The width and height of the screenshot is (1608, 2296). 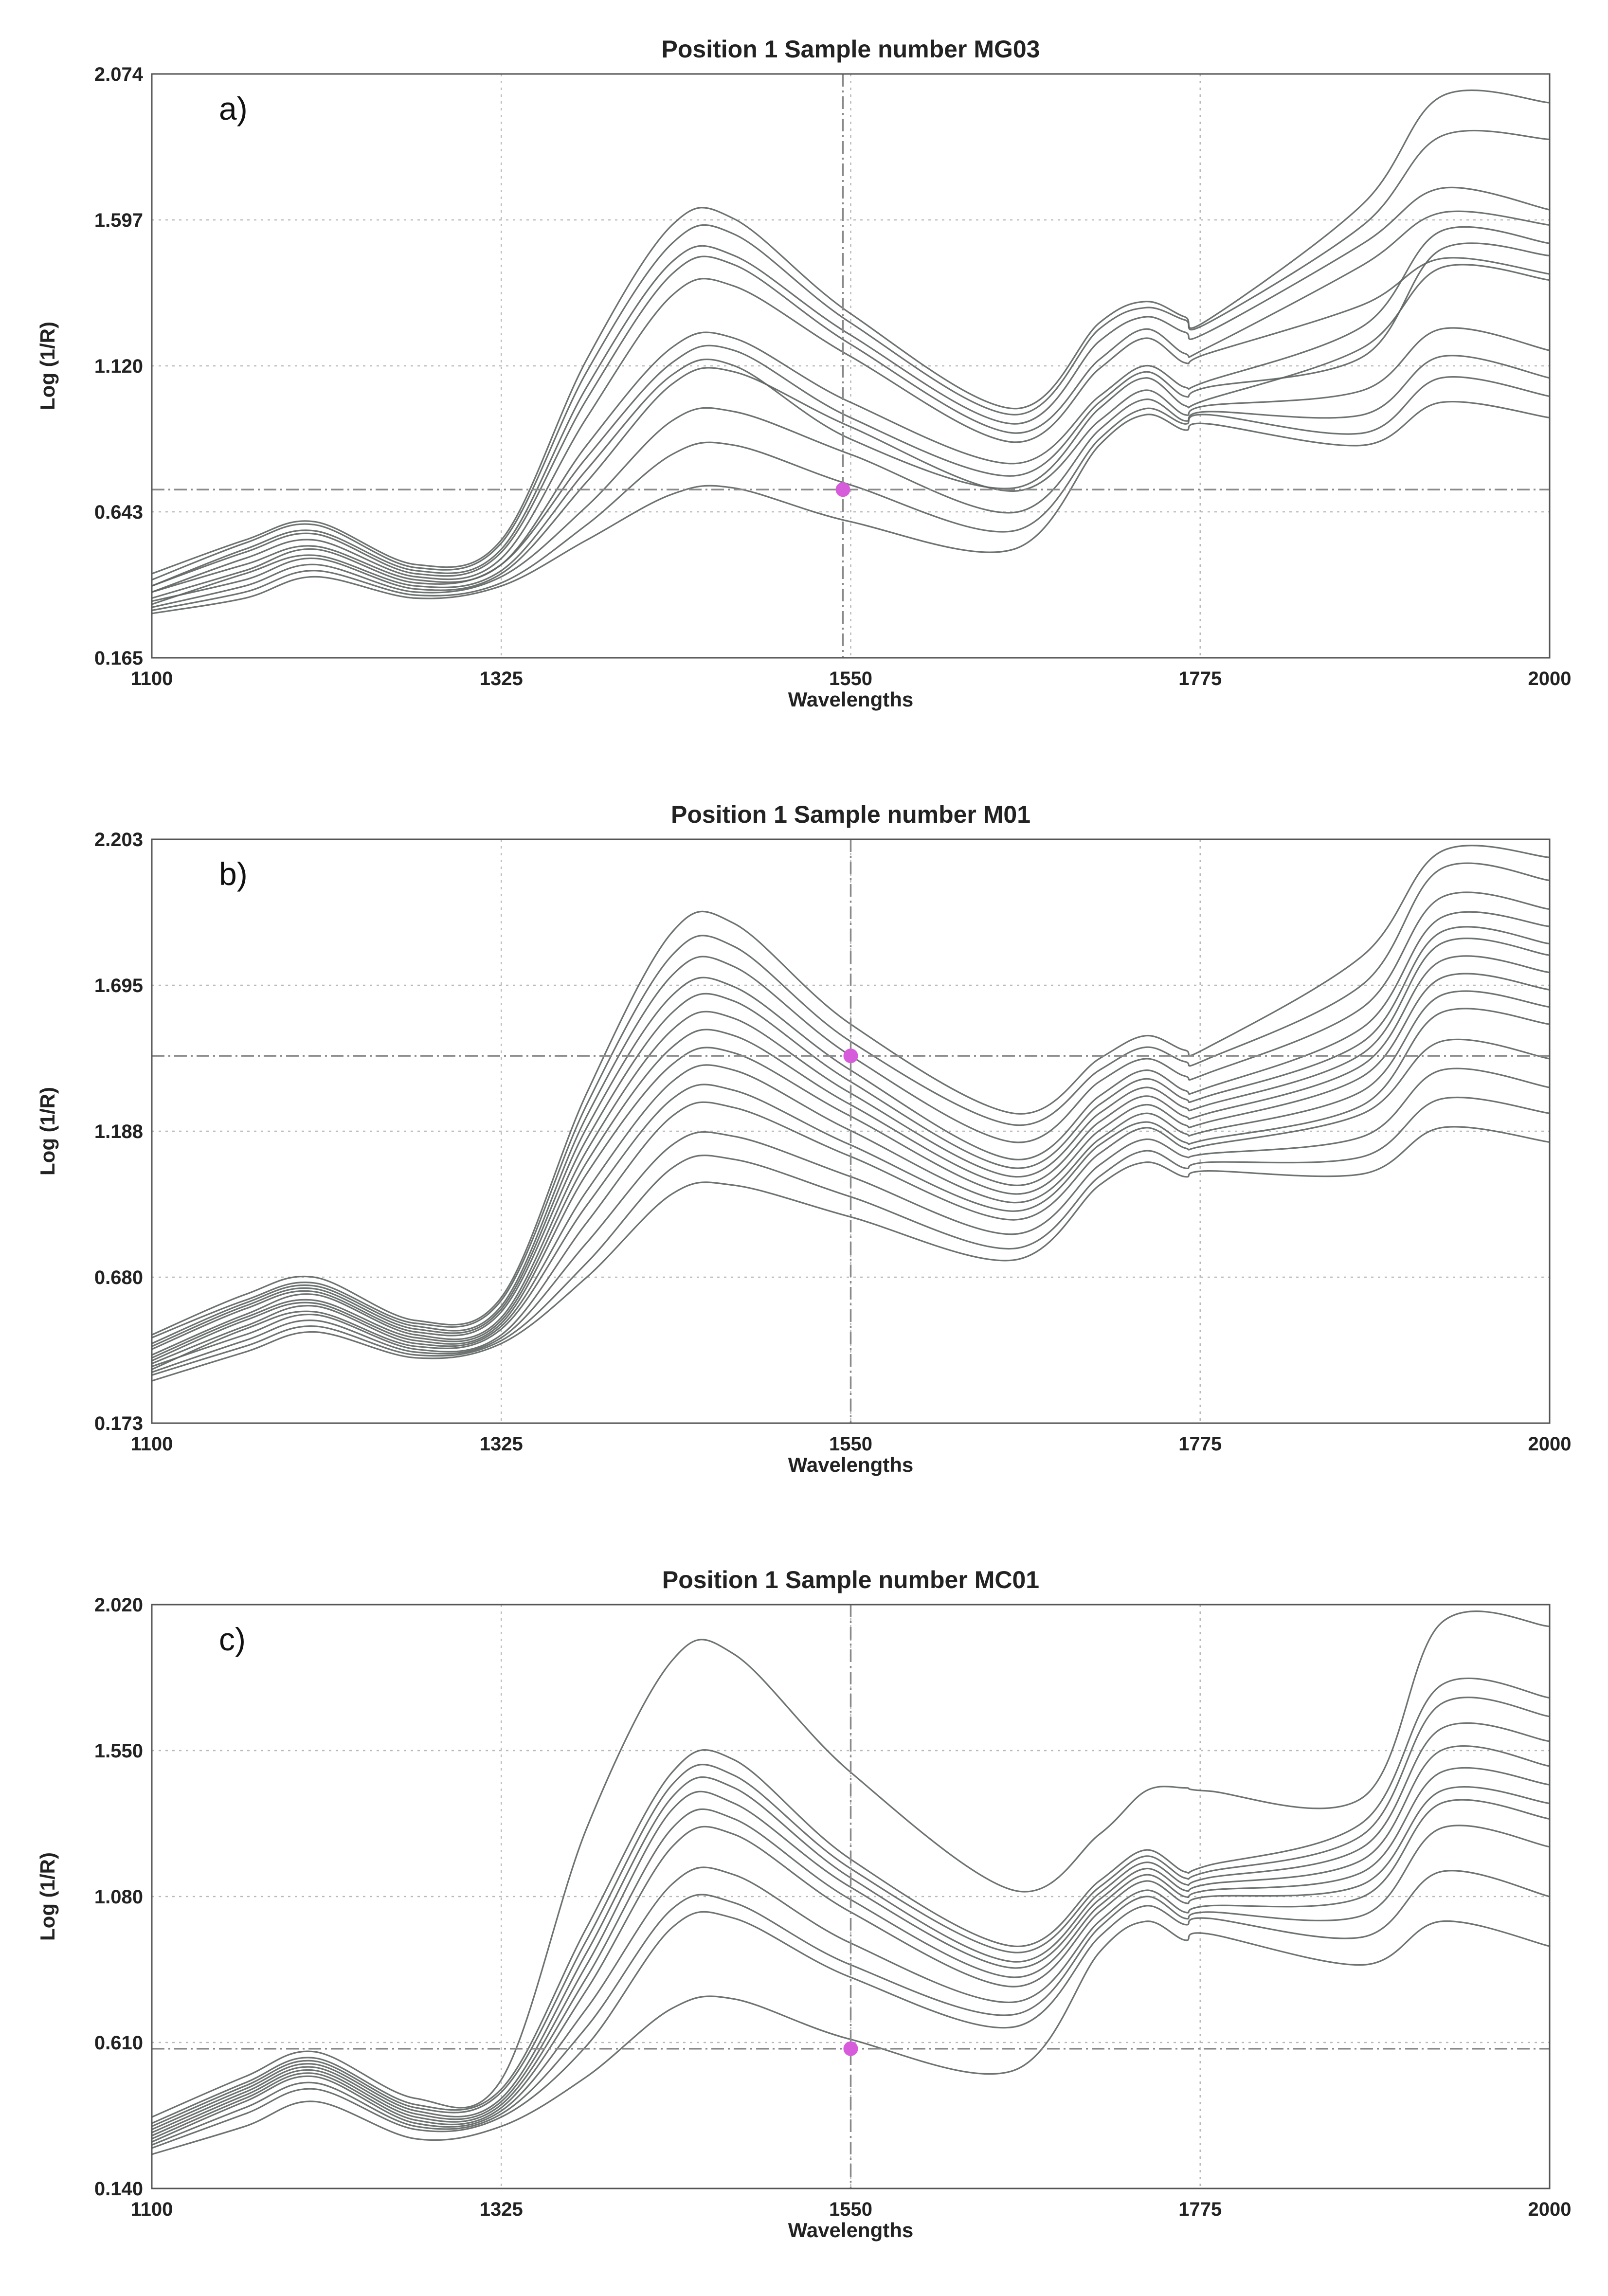 What do you see at coordinates (118, 1605) in the screenshot?
I see `y-tick-label: 2.020` at bounding box center [118, 1605].